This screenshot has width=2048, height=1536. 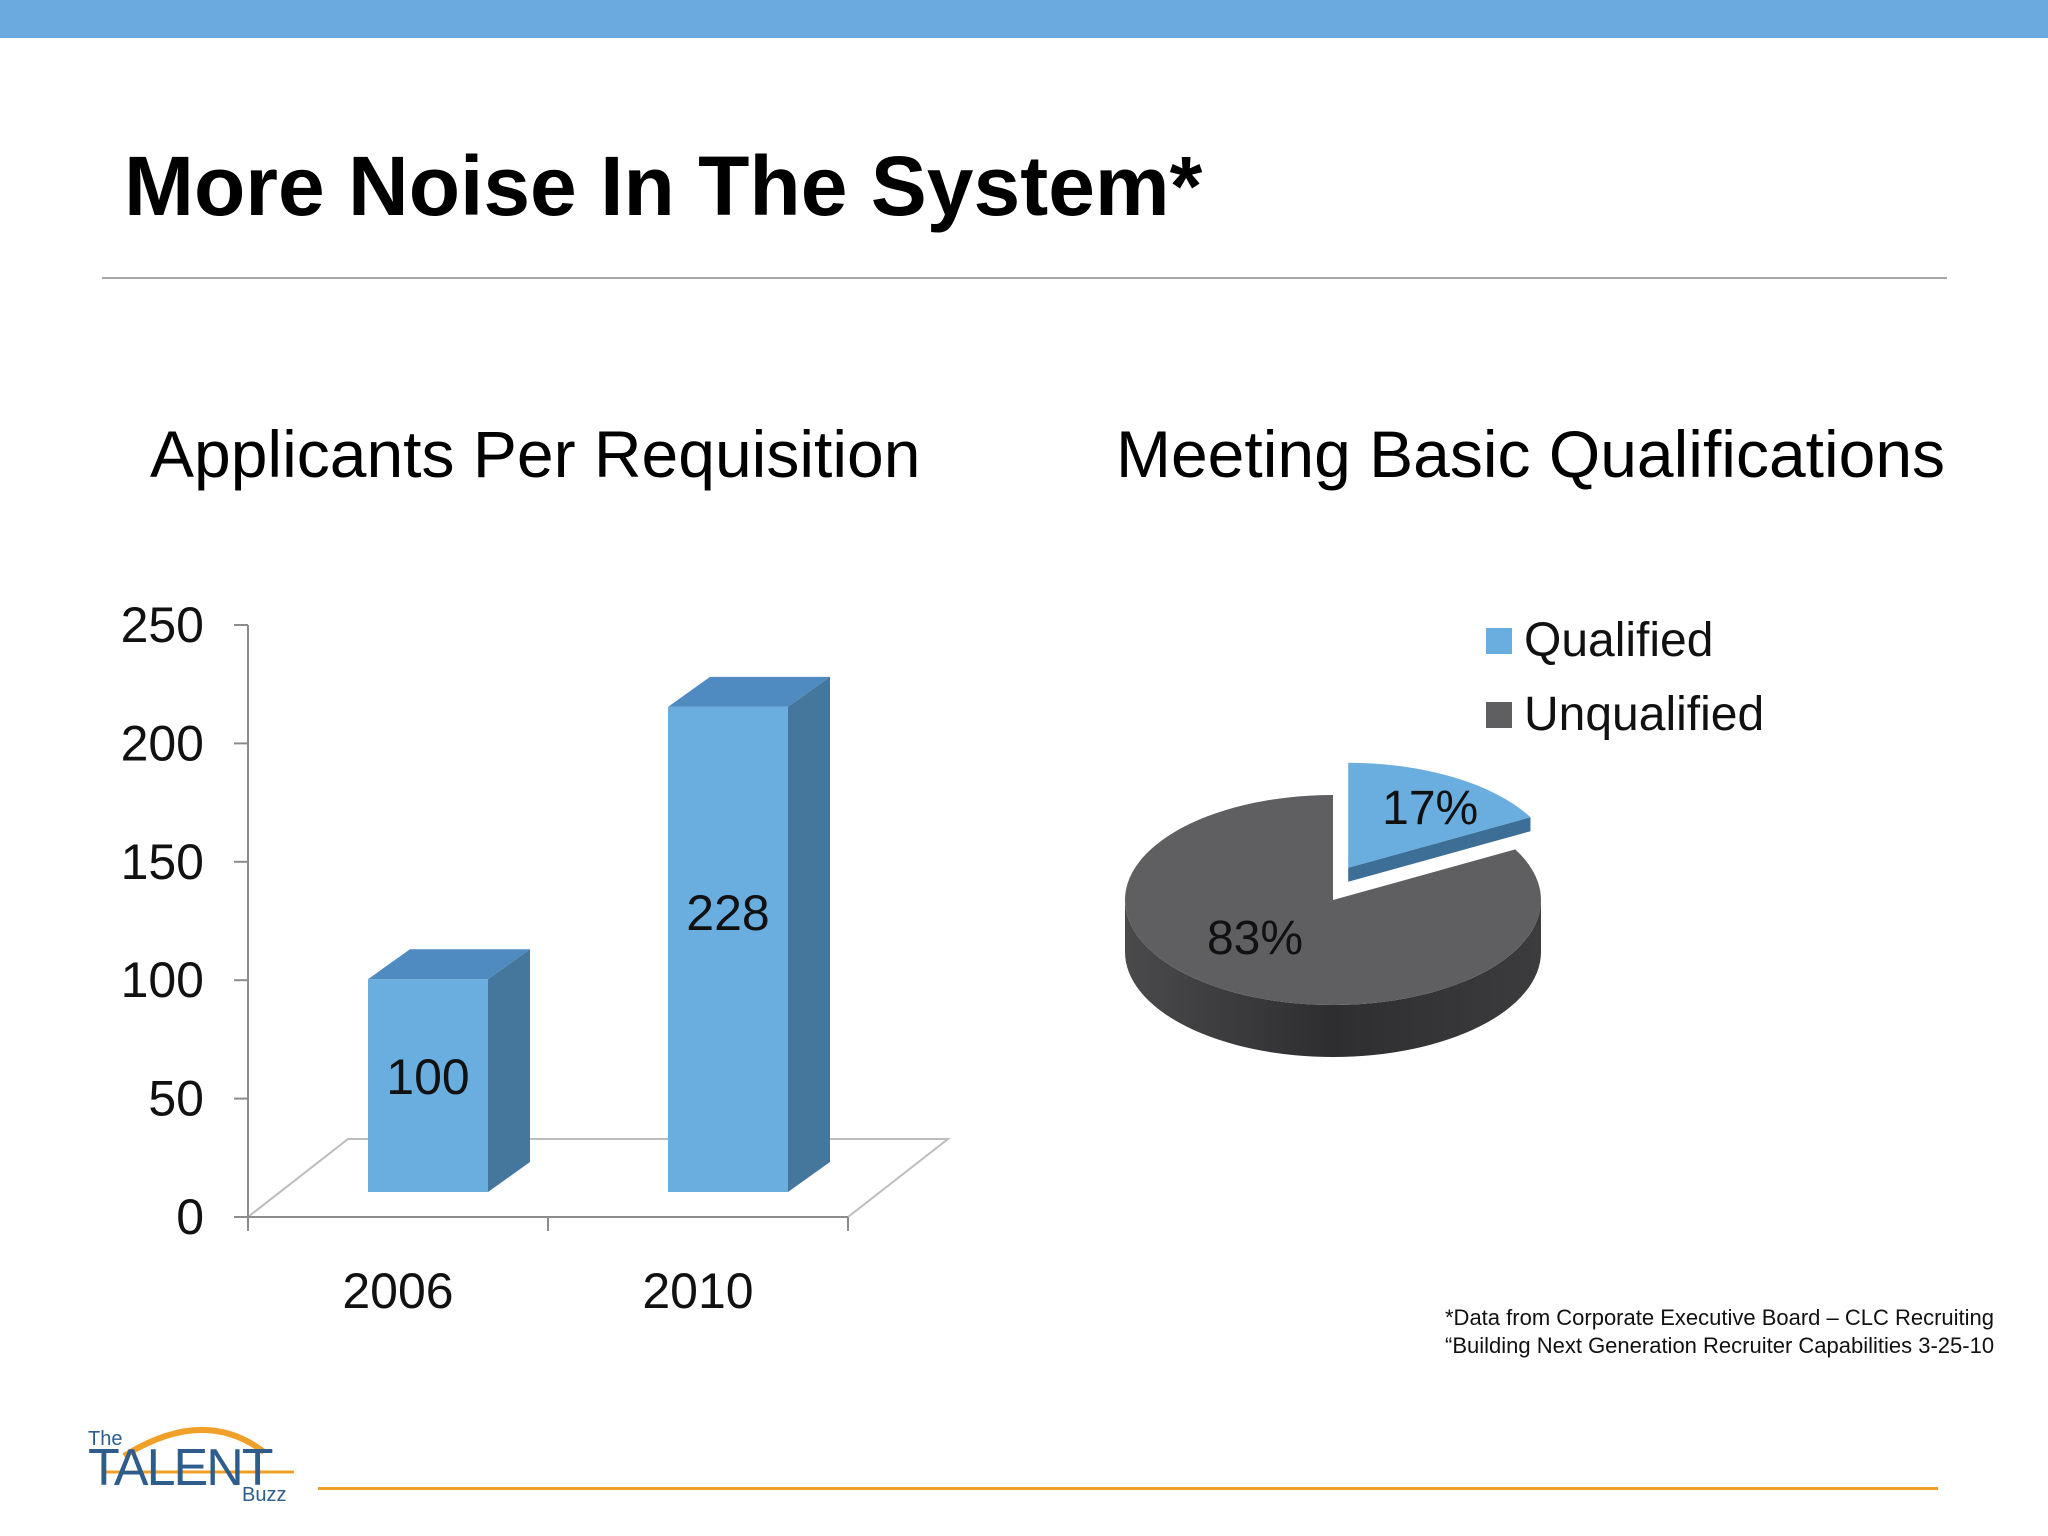 What do you see at coordinates (190, 1217) in the screenshot?
I see `y-tick-label: 0` at bounding box center [190, 1217].